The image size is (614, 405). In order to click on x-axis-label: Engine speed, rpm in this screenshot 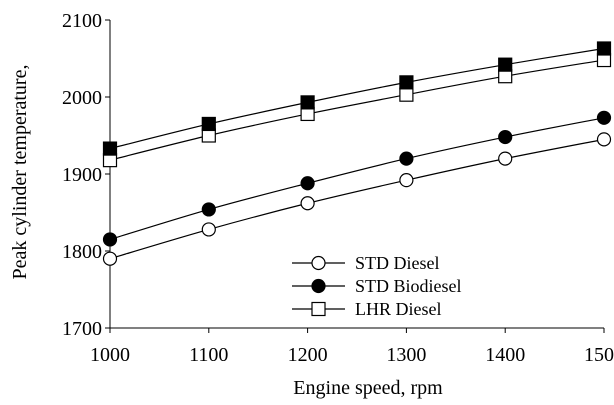, I will do `click(368, 388)`.